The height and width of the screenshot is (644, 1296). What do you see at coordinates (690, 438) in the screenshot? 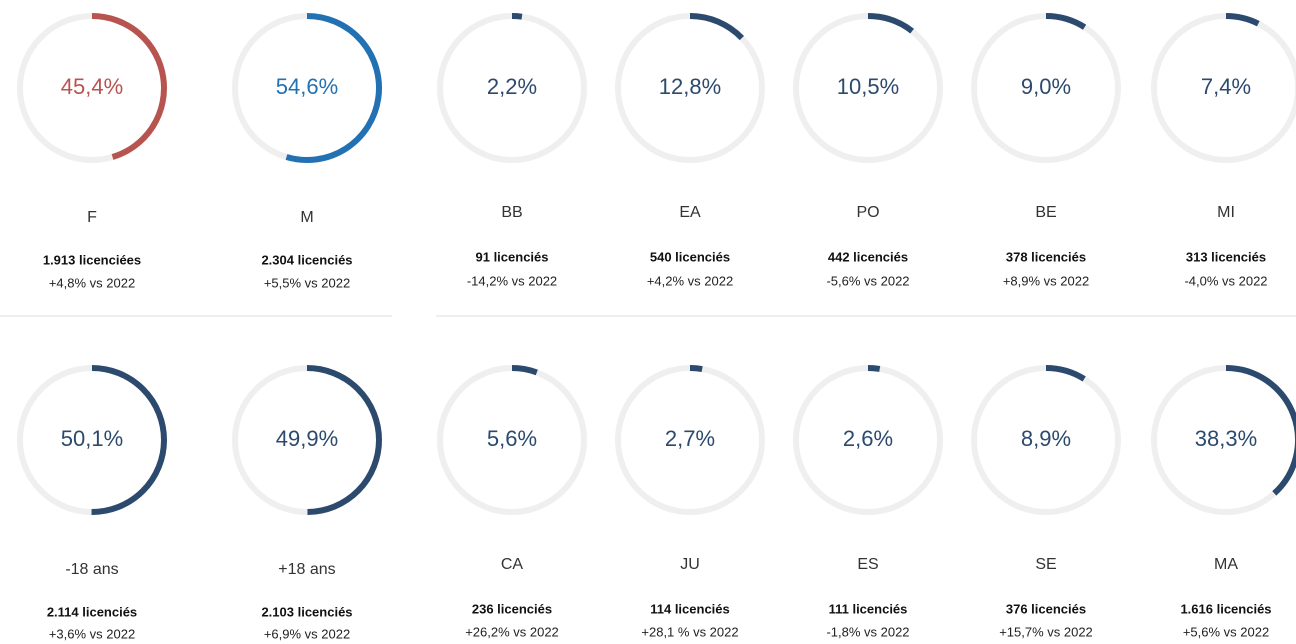
I see `gauge-value: 2,7%` at bounding box center [690, 438].